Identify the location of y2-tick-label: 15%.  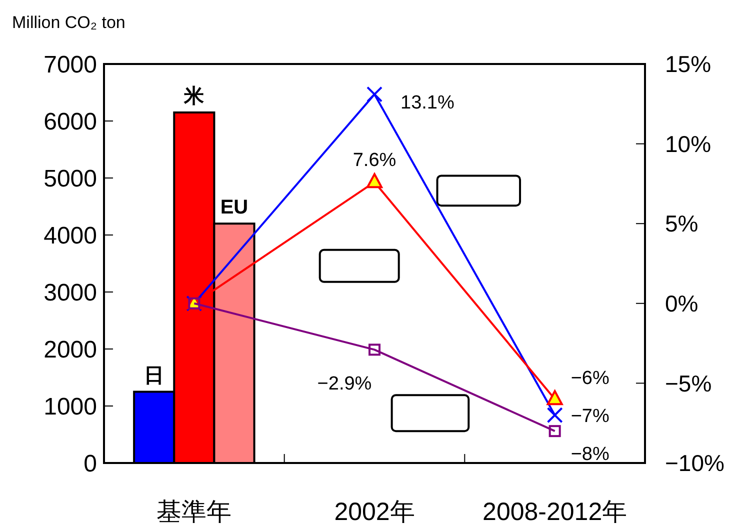
(688, 64).